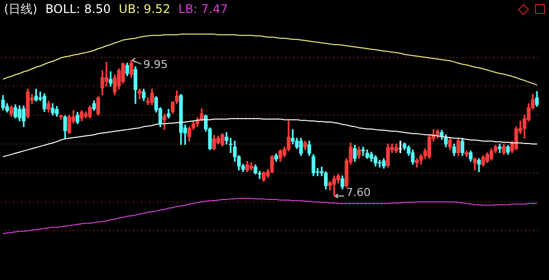 The height and width of the screenshot is (280, 549). What do you see at coordinates (155, 65) in the screenshot?
I see `annotation: 9.95` at bounding box center [155, 65].